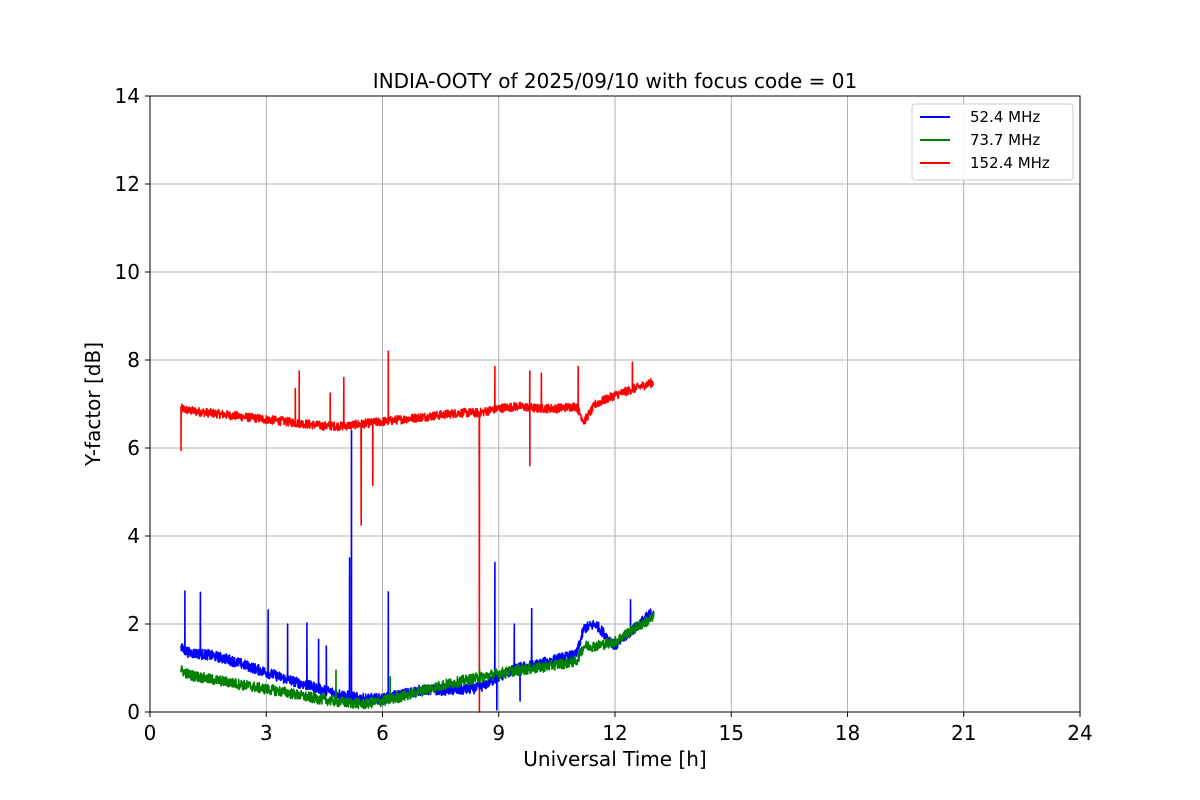 This screenshot has width=1200, height=800. I want to click on series-line-73_7-mhz, so click(417, 661).